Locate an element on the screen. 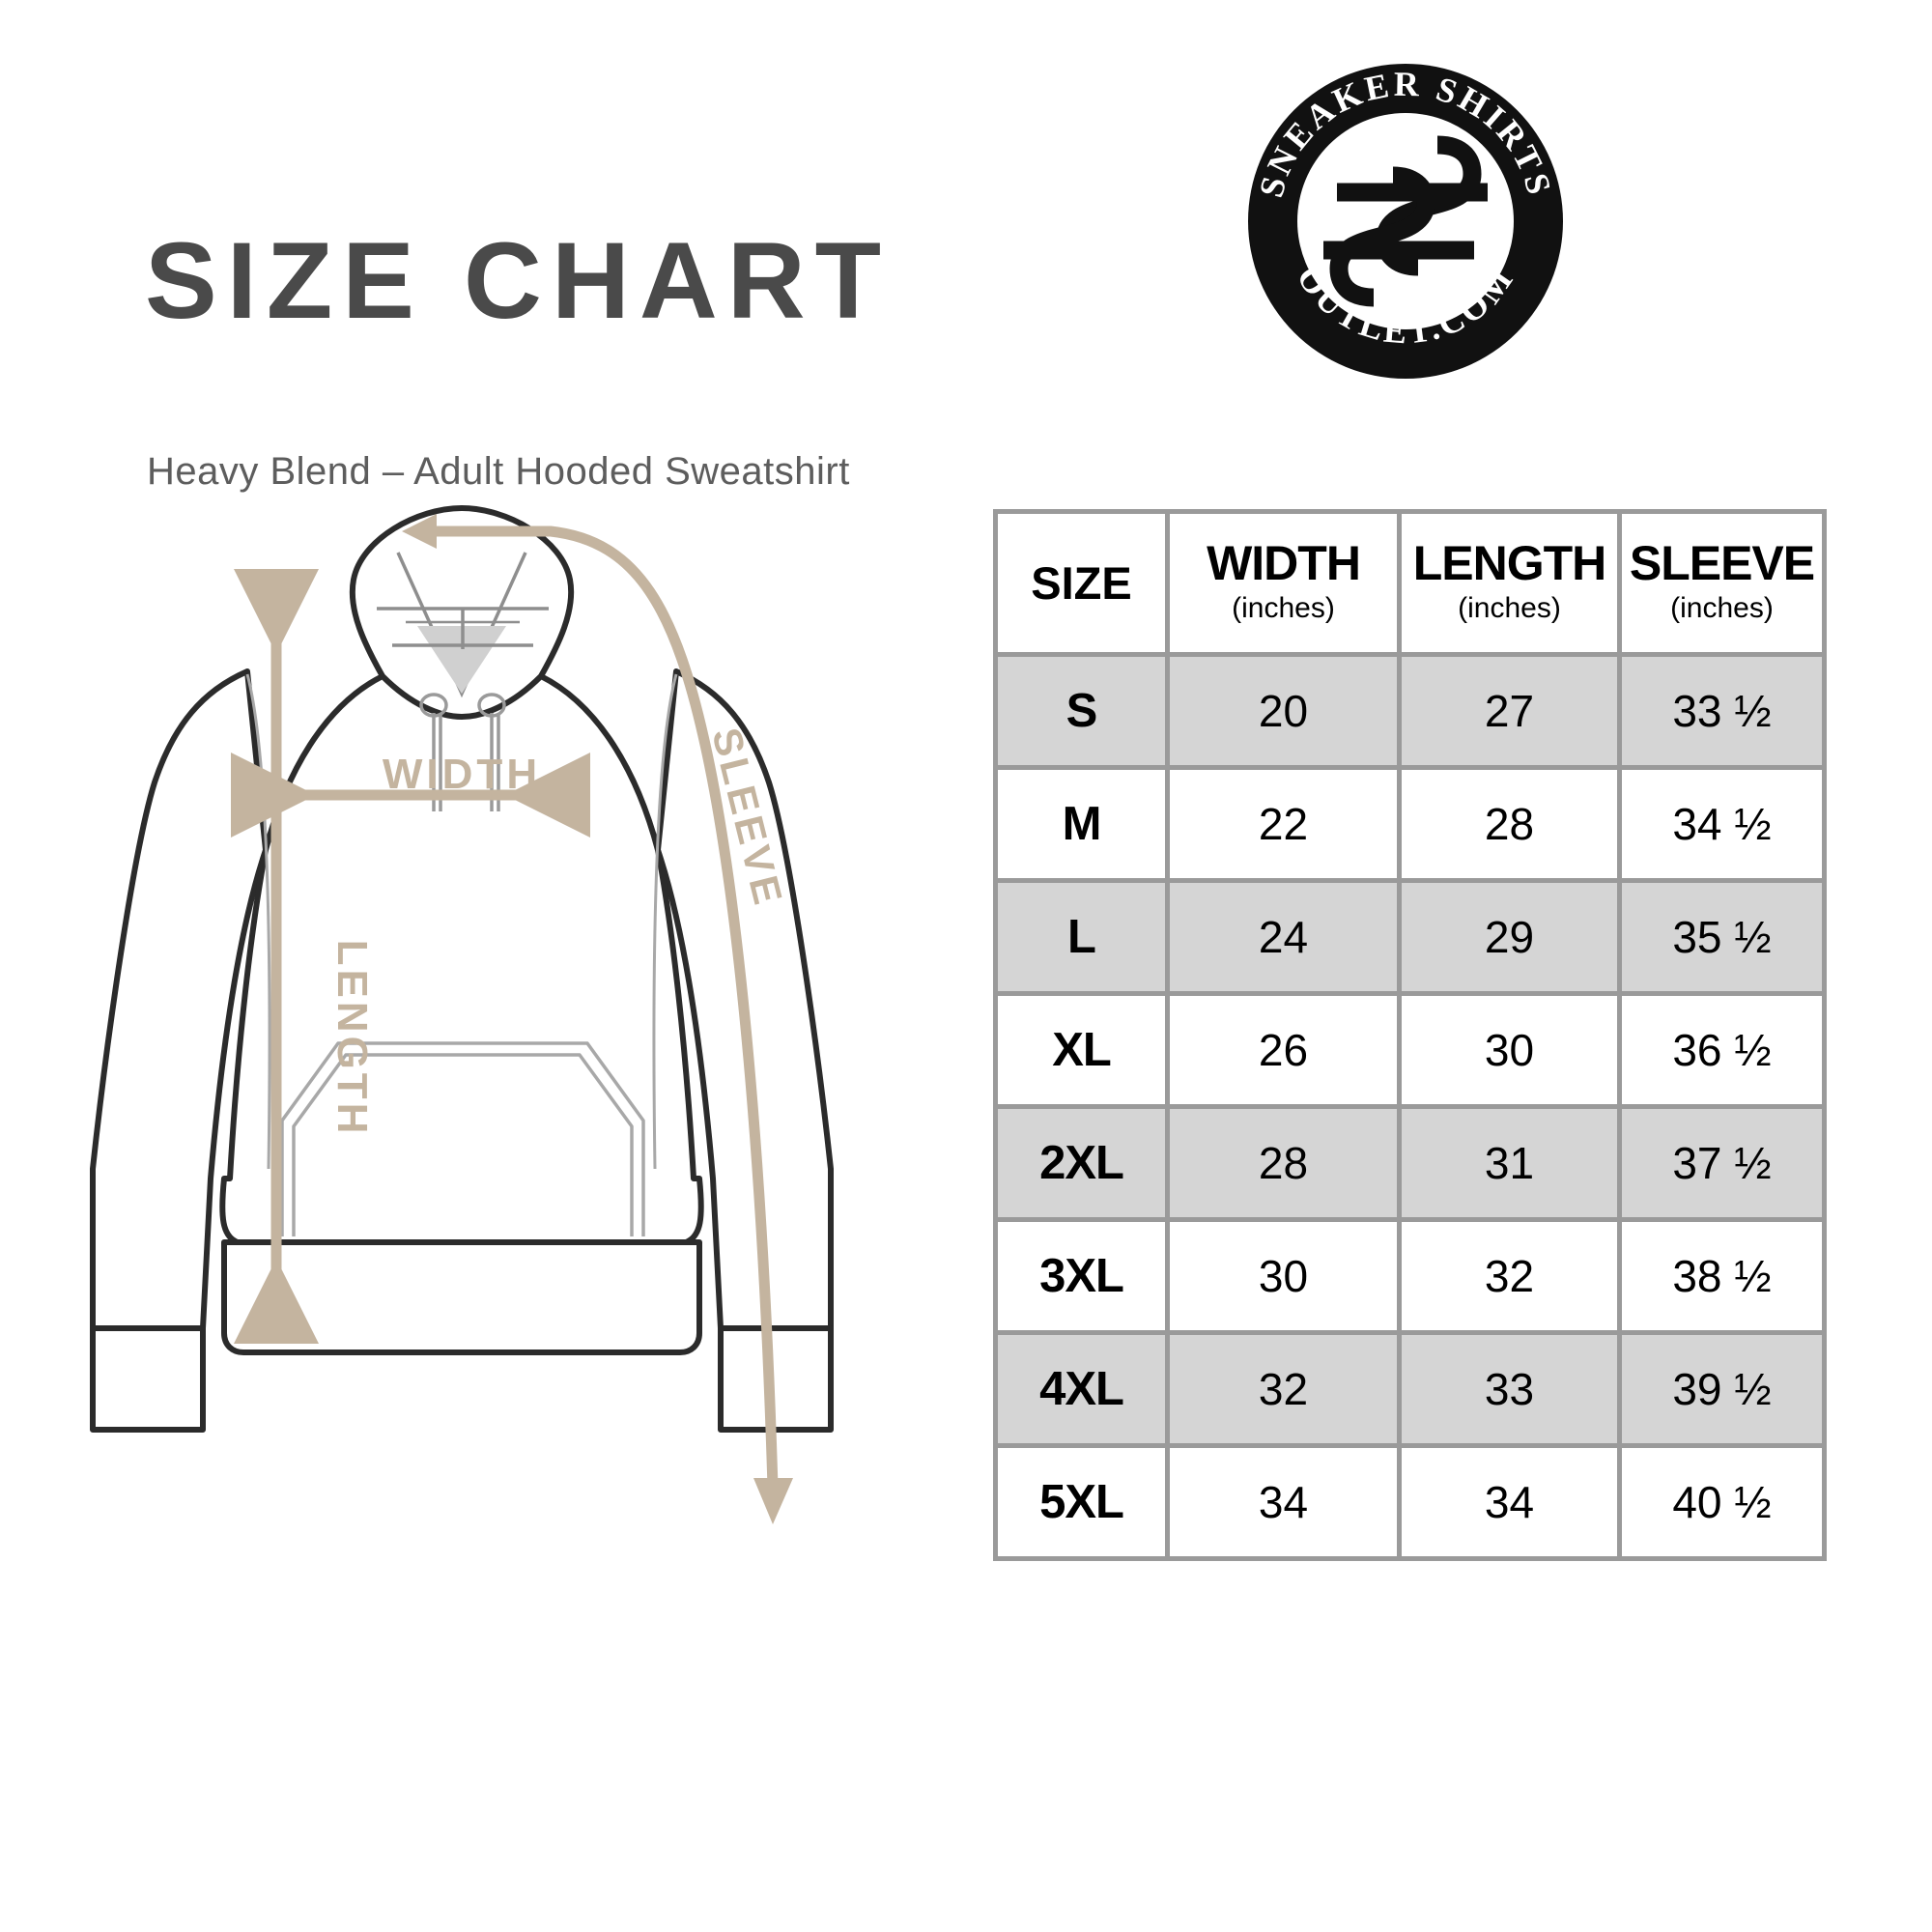 This screenshot has height=1932, width=1932. column-header-size-label: SIZE is located at coordinates (1081, 582).